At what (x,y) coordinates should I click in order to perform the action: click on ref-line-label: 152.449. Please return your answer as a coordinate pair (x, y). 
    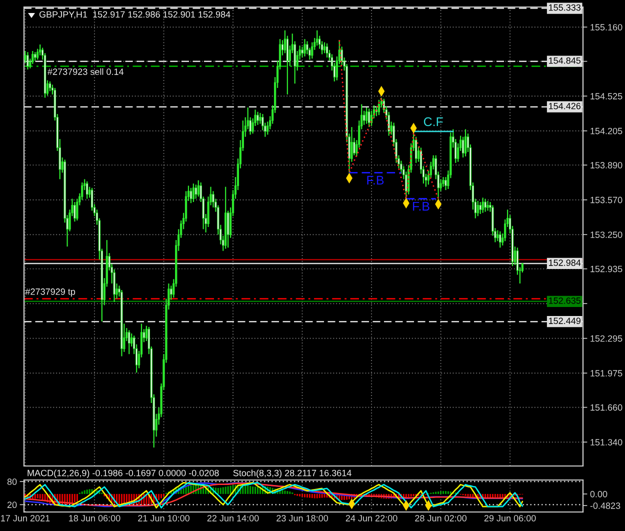
    Looking at the image, I should click on (564, 321).